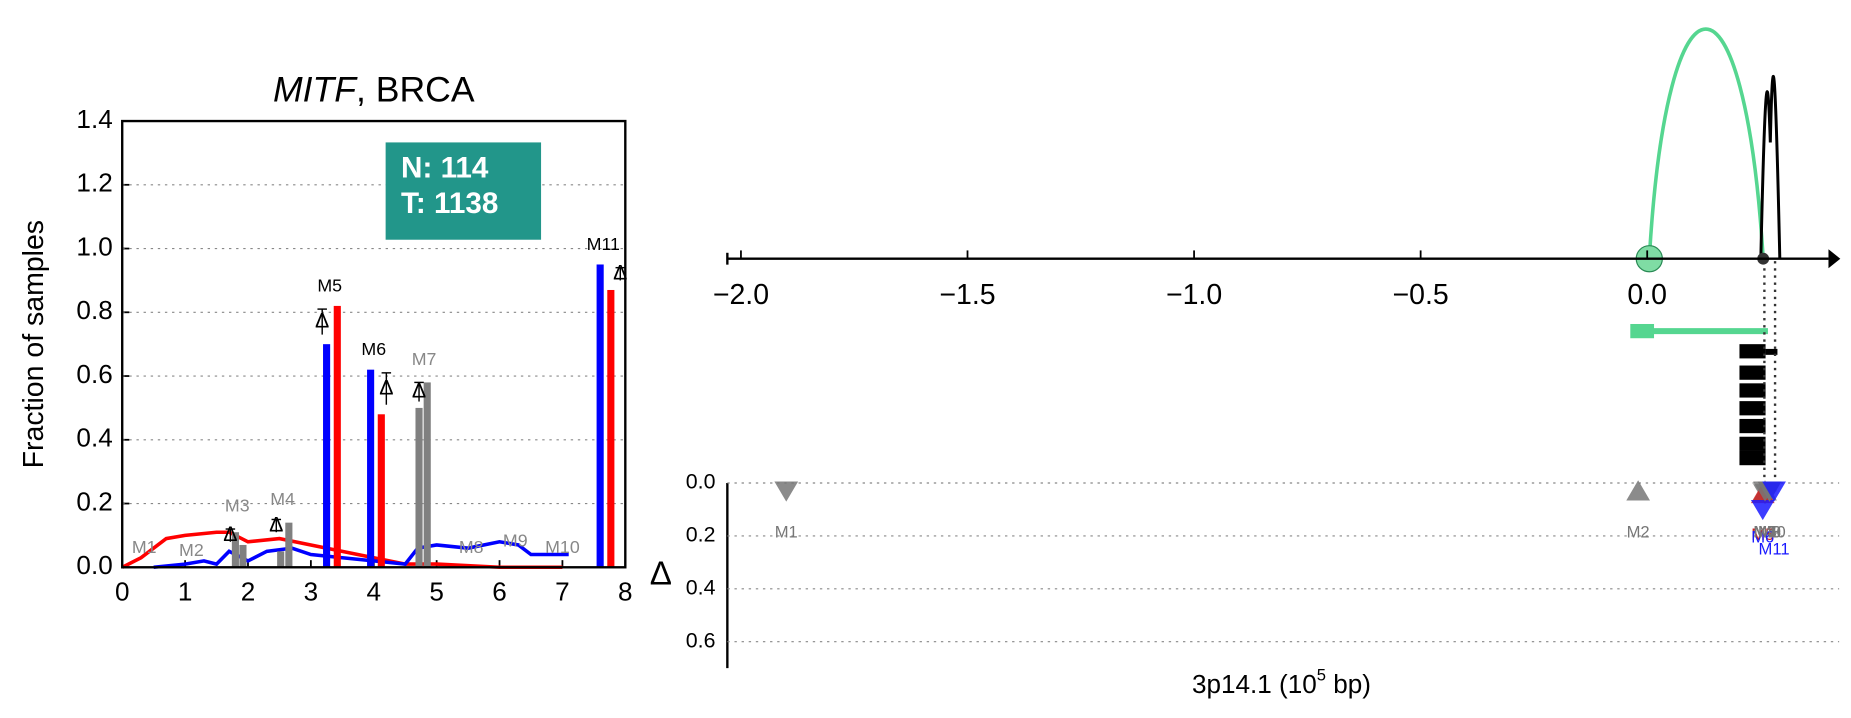 The image size is (1851, 718). I want to click on x-tick-label: 0, so click(122, 591).